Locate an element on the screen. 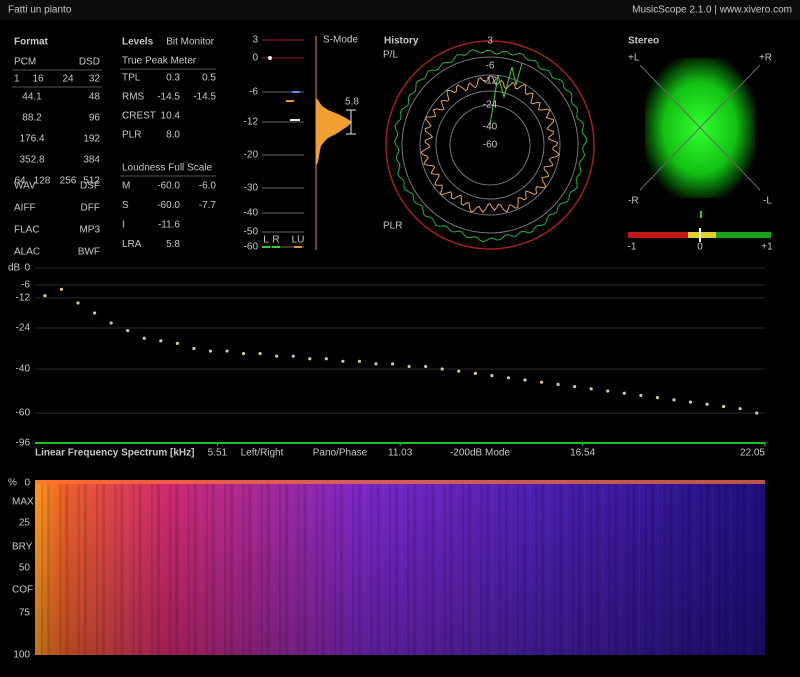 The image size is (800, 677). x-tick-label: 16.54 is located at coordinates (582, 453).